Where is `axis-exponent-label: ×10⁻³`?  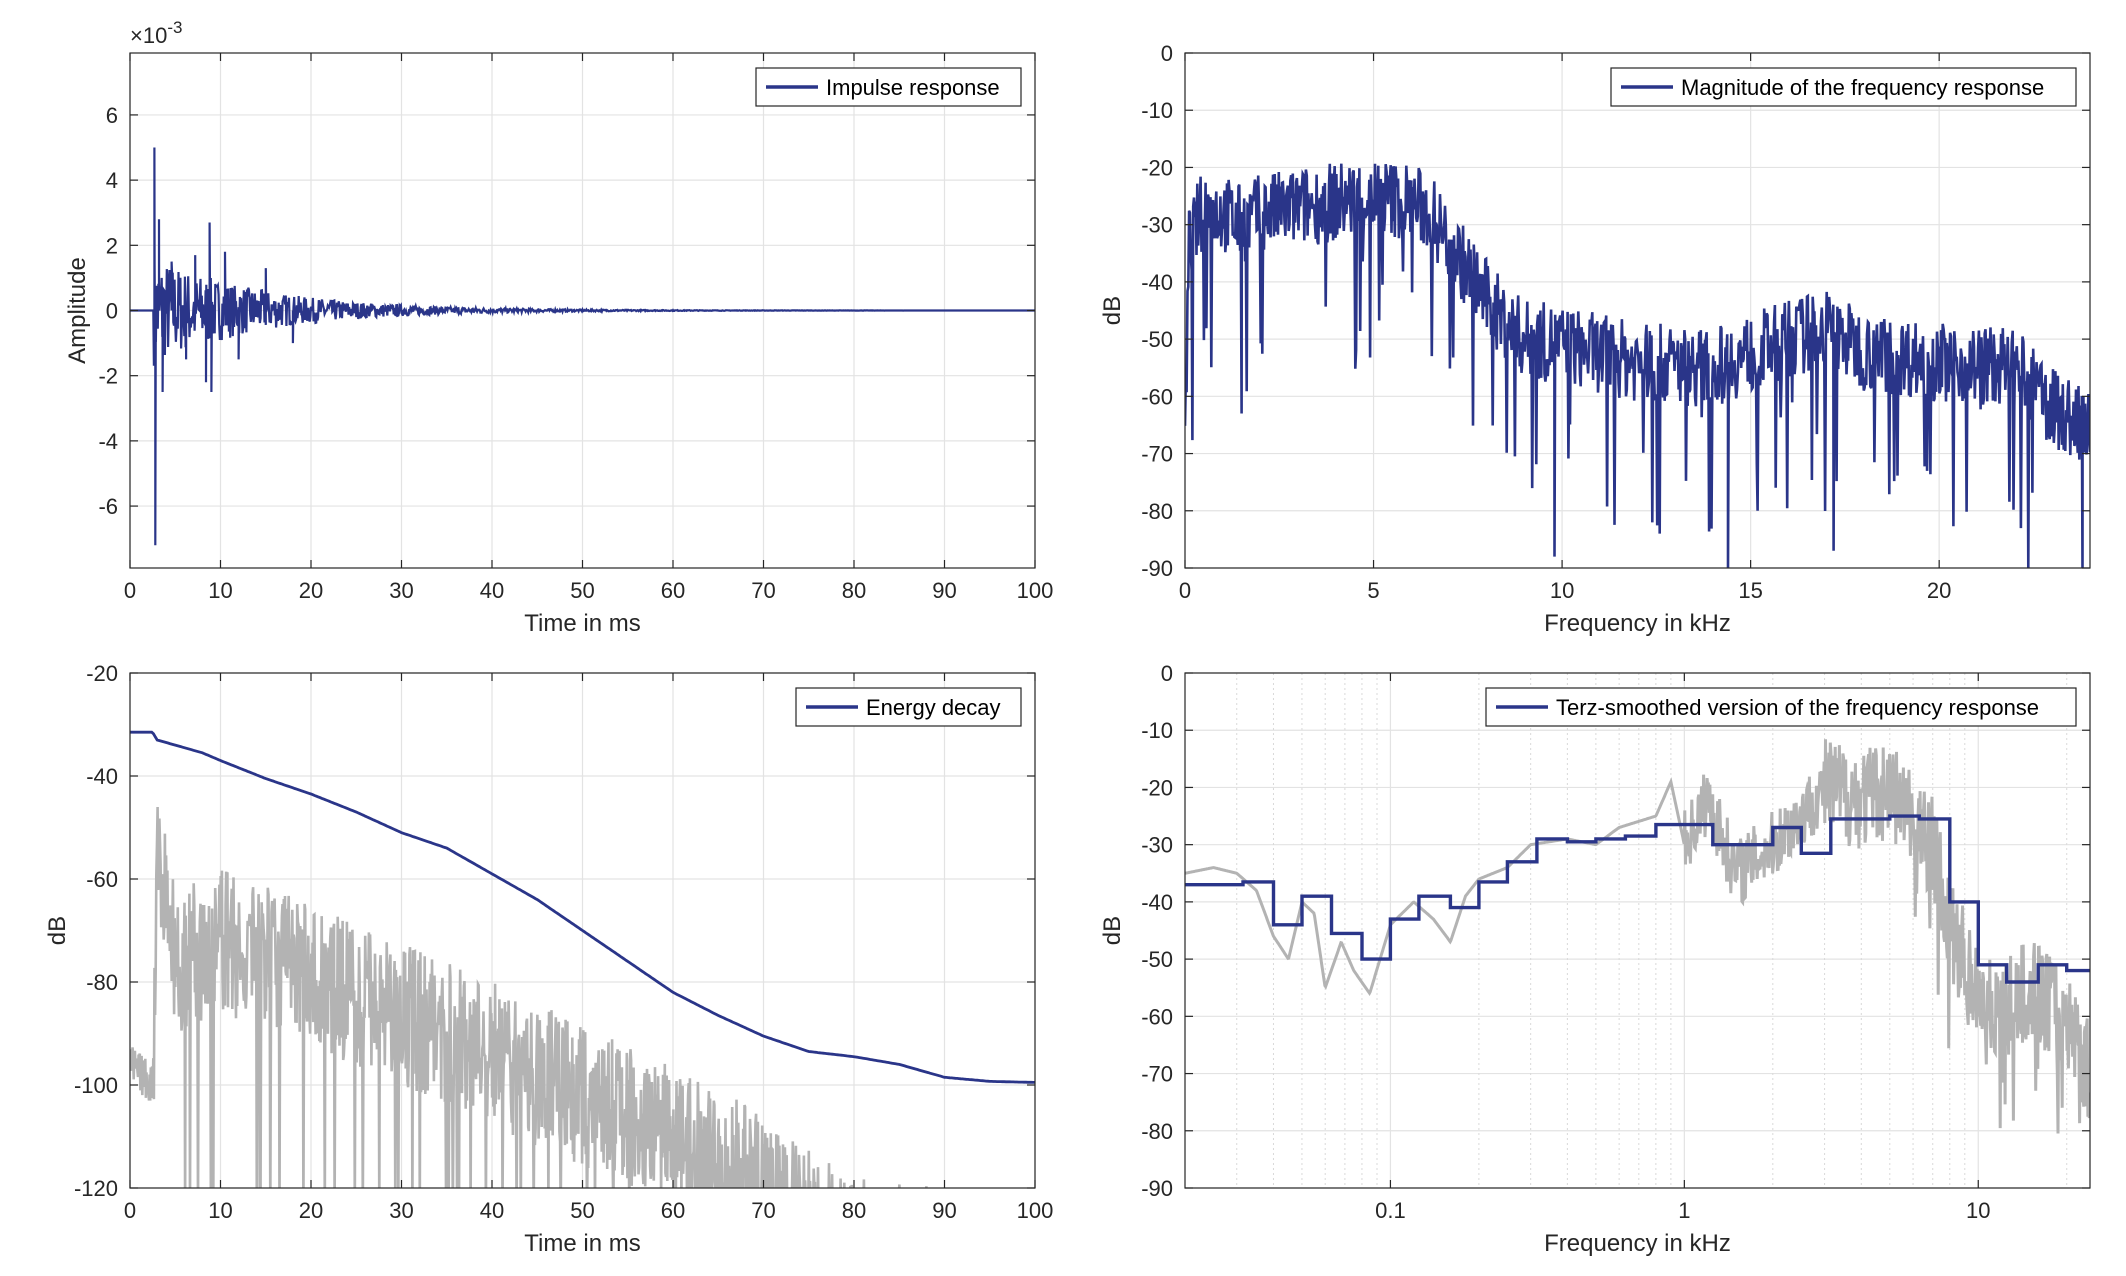 axis-exponent-label: ×10⁻³ is located at coordinates (156, 33).